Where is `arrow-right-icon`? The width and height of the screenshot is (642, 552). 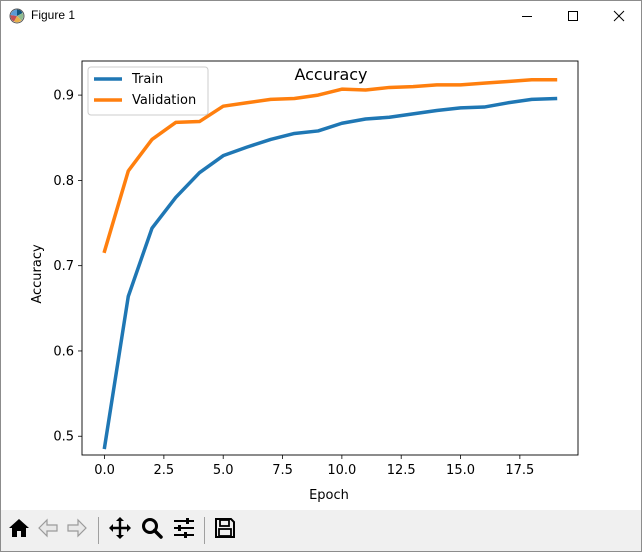 arrow-right-icon is located at coordinates (77, 530).